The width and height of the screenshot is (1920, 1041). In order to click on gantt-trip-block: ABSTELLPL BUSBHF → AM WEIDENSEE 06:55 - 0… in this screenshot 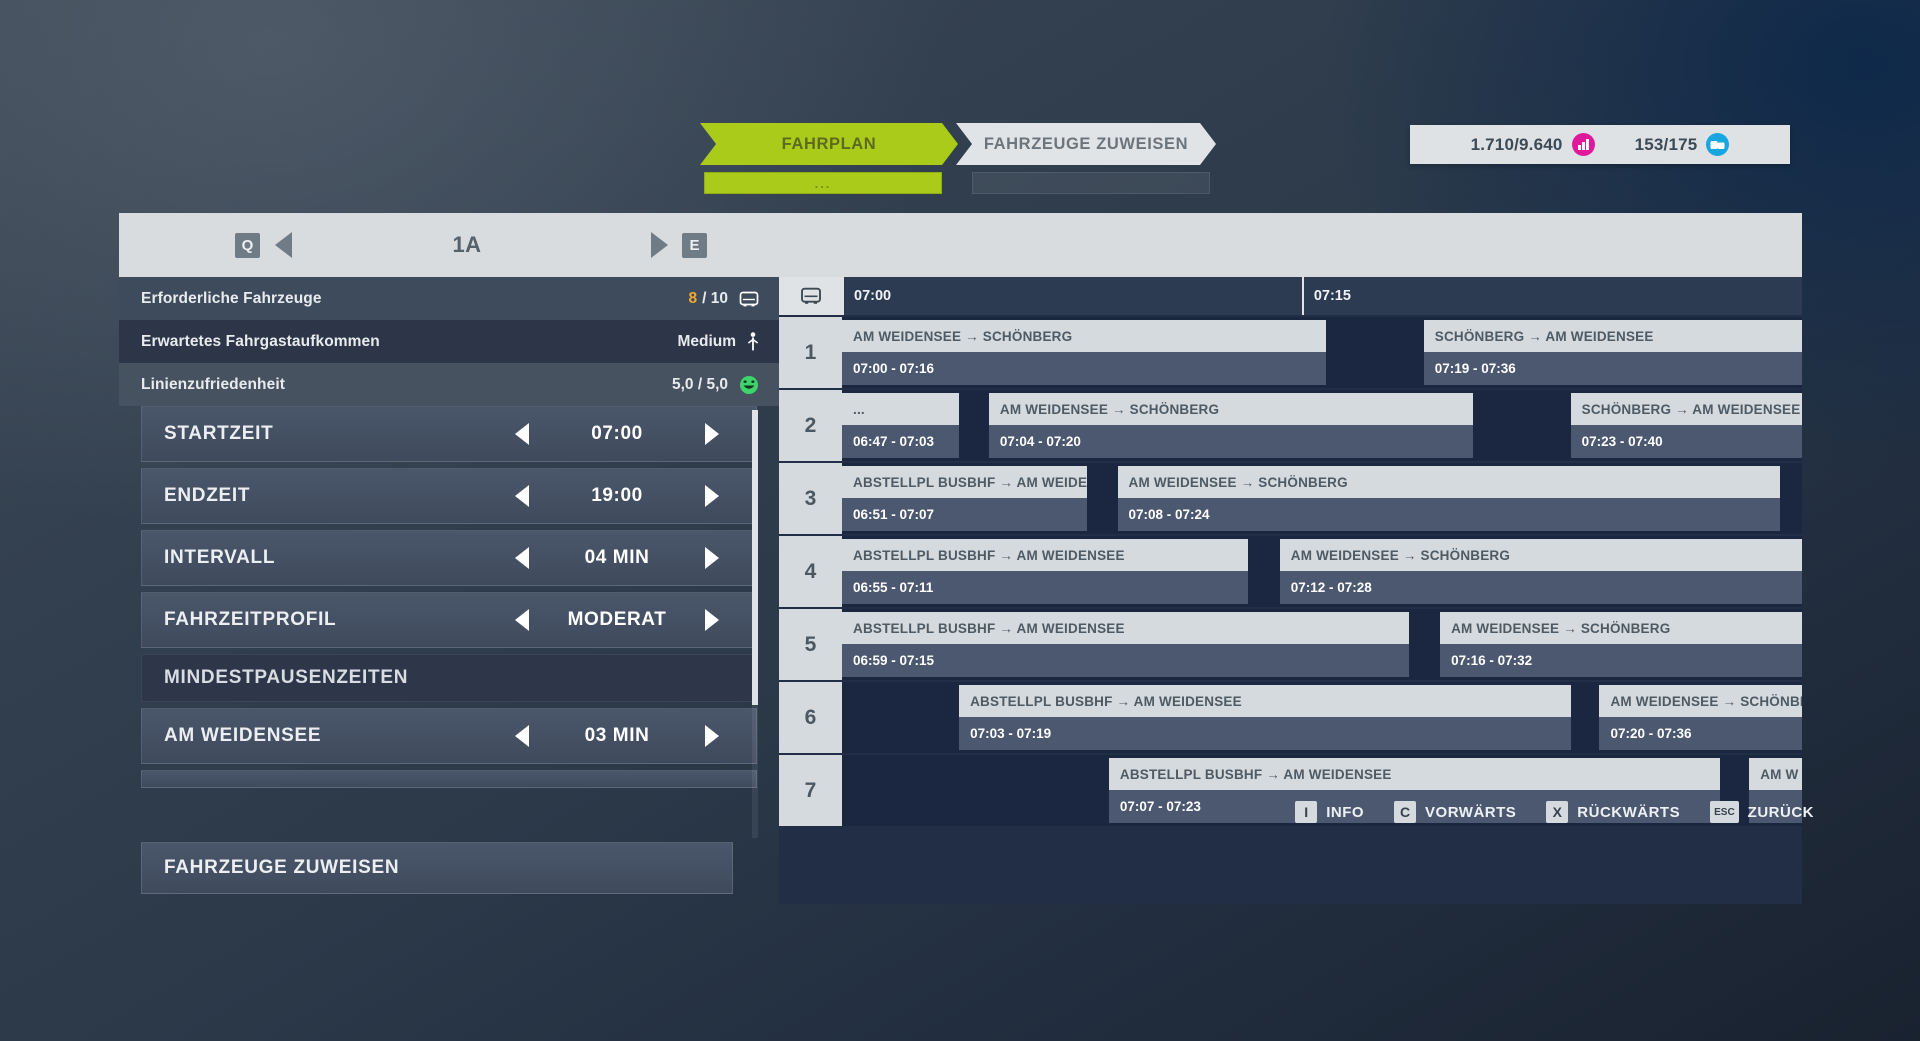, I will do `click(1045, 571)`.